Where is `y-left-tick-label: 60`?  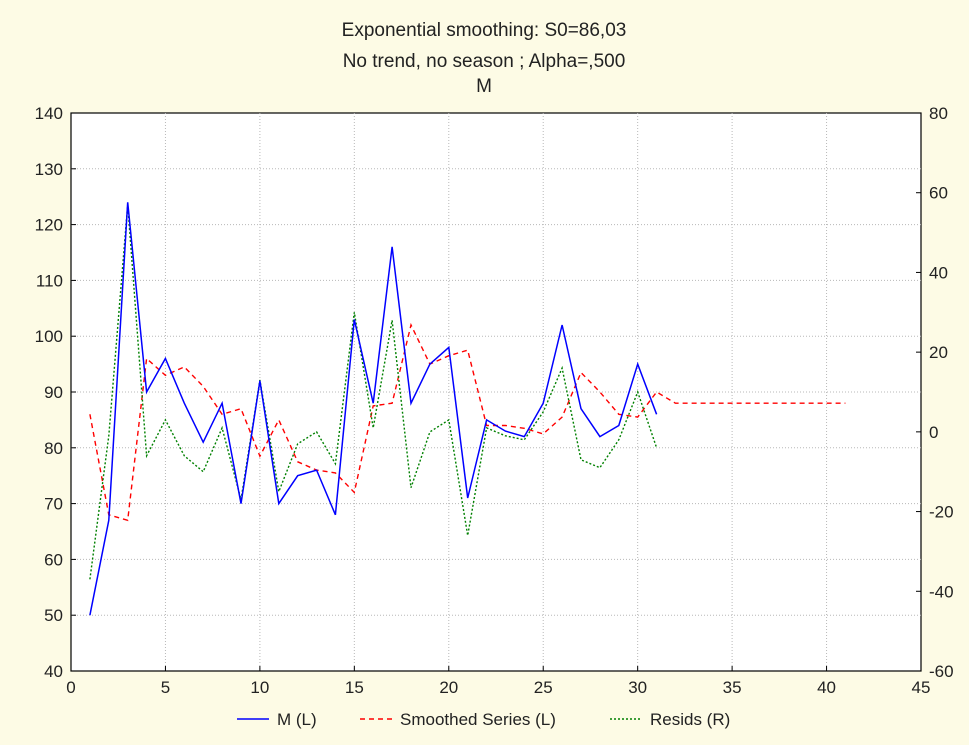 y-left-tick-label: 60 is located at coordinates (53, 559).